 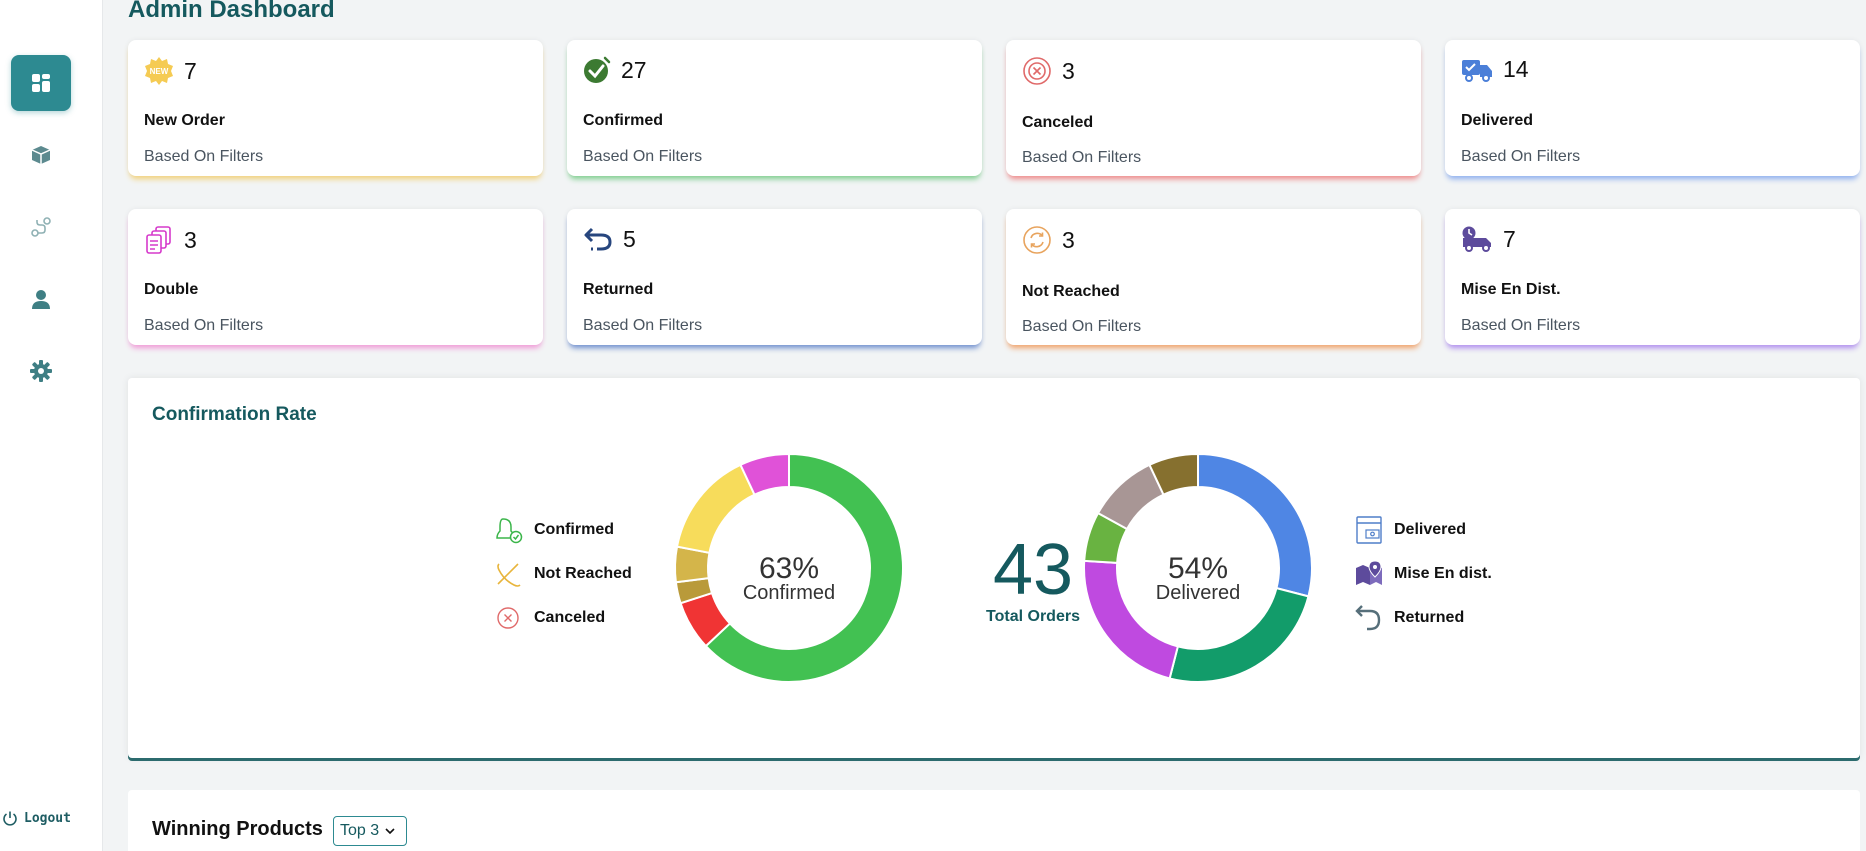 What do you see at coordinates (1443, 573) in the screenshot?
I see `legend-label: Mise En dist.` at bounding box center [1443, 573].